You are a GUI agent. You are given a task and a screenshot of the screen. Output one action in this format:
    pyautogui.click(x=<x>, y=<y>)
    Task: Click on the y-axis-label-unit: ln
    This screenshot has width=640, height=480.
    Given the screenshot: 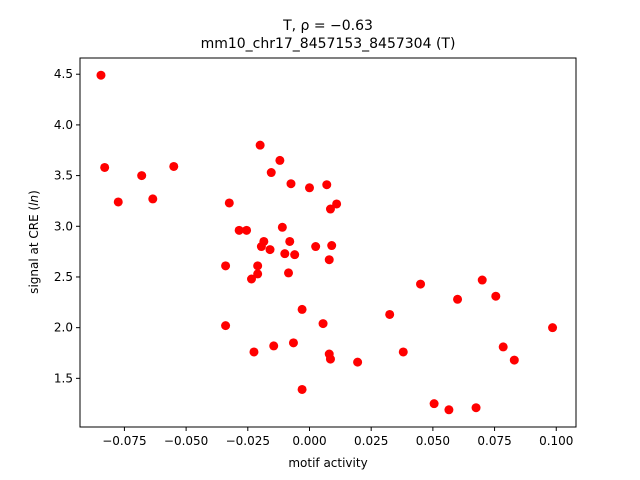 What is the action you would take?
    pyautogui.click(x=34, y=200)
    